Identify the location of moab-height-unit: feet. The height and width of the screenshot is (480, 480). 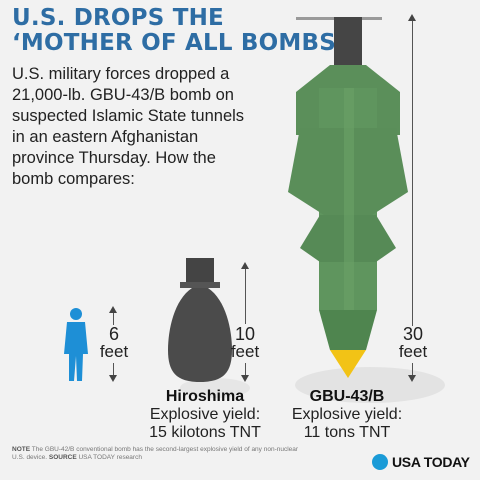
(413, 351).